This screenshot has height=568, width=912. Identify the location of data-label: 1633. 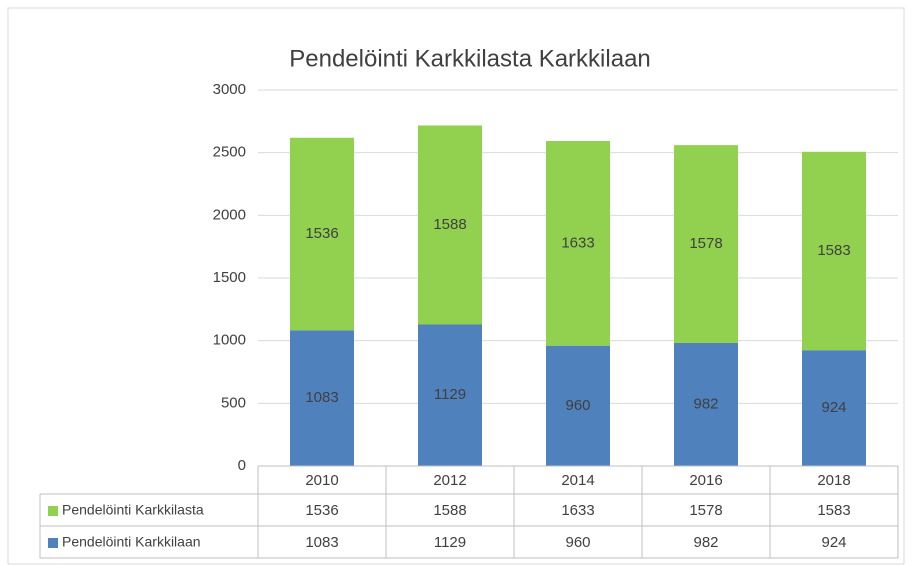
(577, 242).